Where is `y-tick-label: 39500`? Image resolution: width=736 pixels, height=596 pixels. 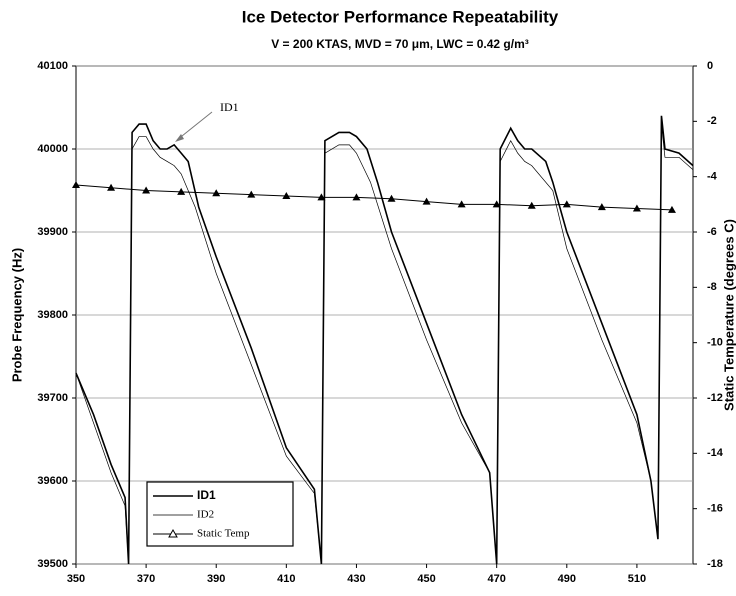 y-tick-label: 39500 is located at coordinates (52, 564).